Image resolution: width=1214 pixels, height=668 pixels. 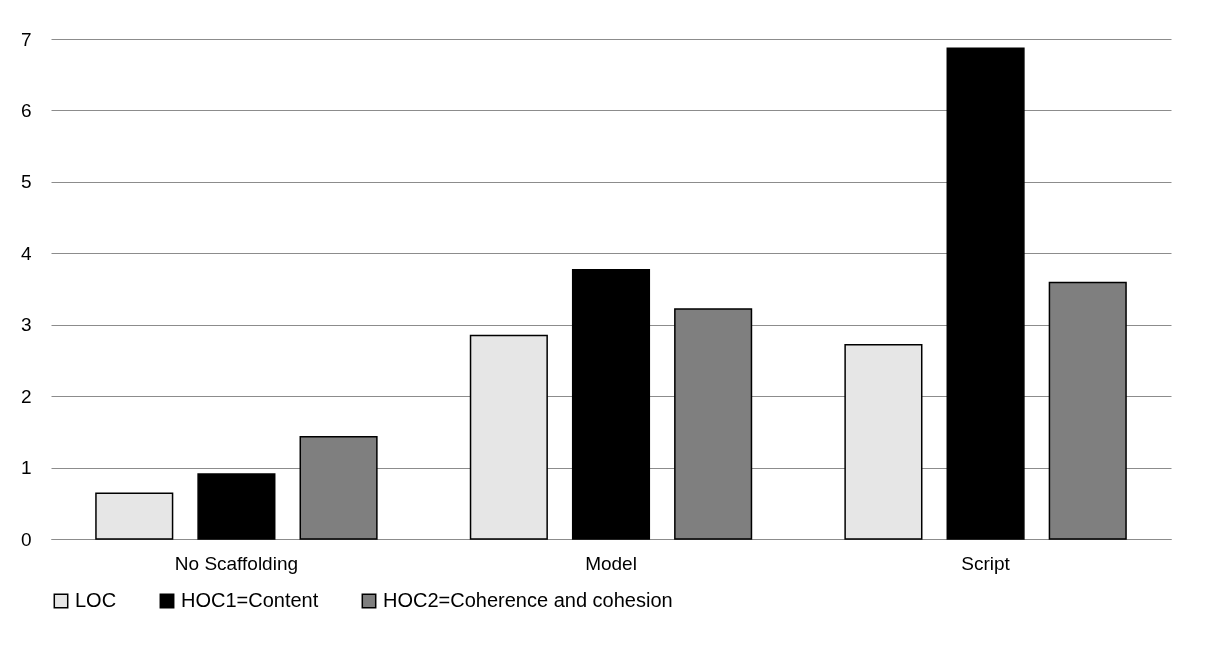 What do you see at coordinates (611, 563) in the screenshot?
I see `x-tick-label: Model` at bounding box center [611, 563].